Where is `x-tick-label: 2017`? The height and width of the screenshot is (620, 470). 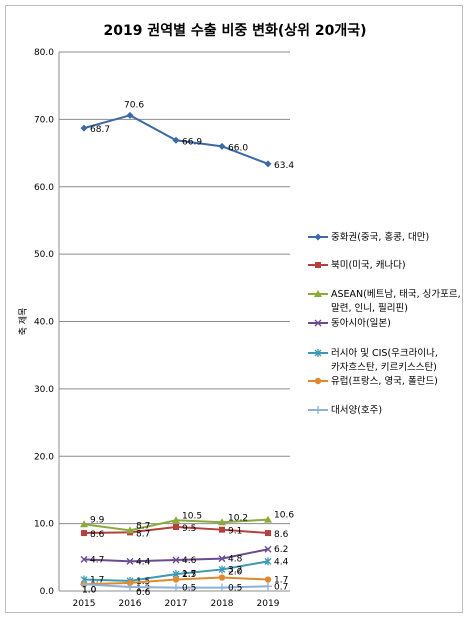 x-tick-label: 2017 is located at coordinates (176, 604).